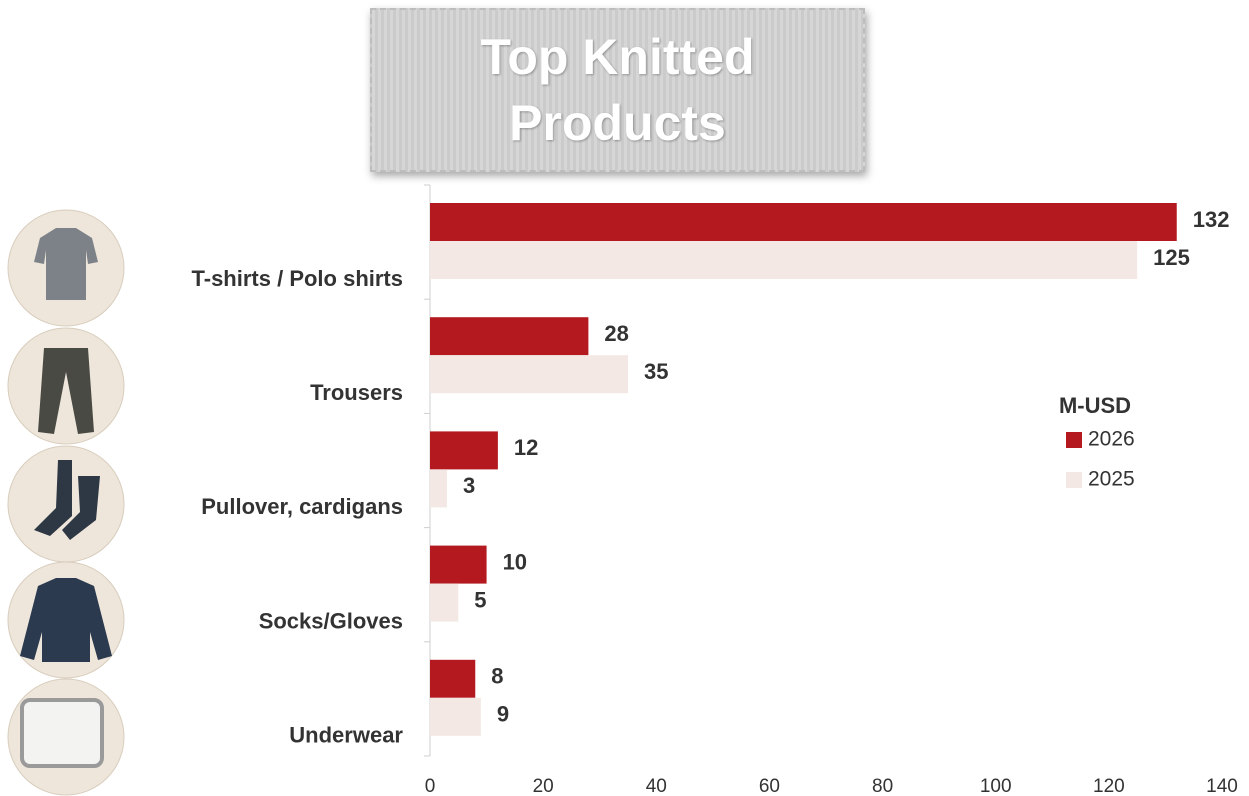  I want to click on category-label: Pullover, cardigans, so click(302, 506).